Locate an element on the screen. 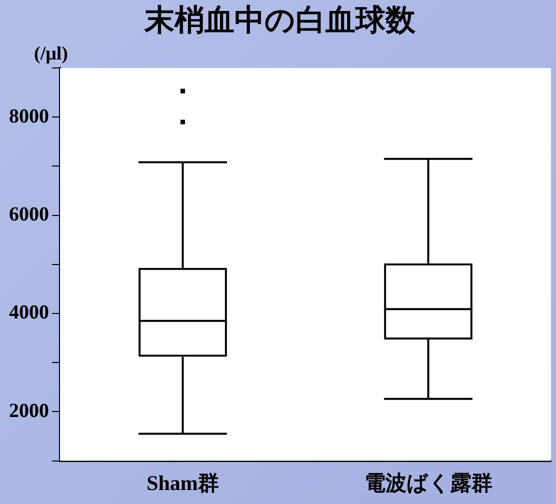 The width and height of the screenshot is (556, 504). y-tick-label: 8000 is located at coordinates (29, 116).